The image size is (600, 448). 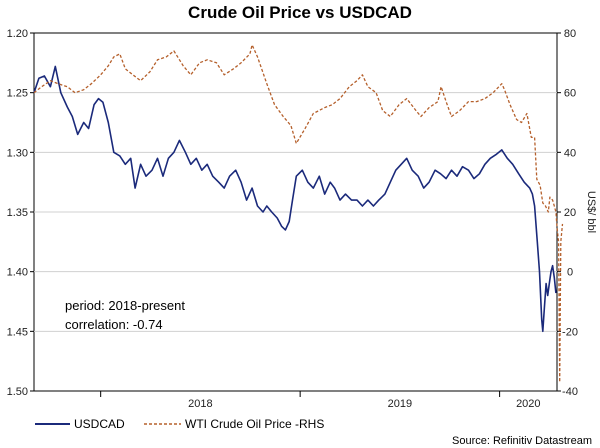 I want to click on right-tick-label: 20, so click(x=570, y=213).